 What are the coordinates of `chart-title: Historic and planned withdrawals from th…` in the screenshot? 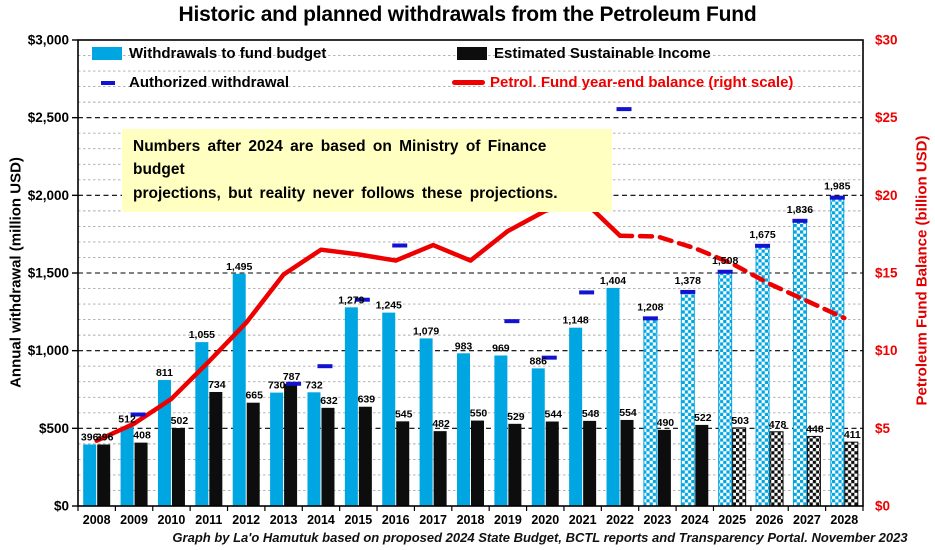 It's located at (467, 14).